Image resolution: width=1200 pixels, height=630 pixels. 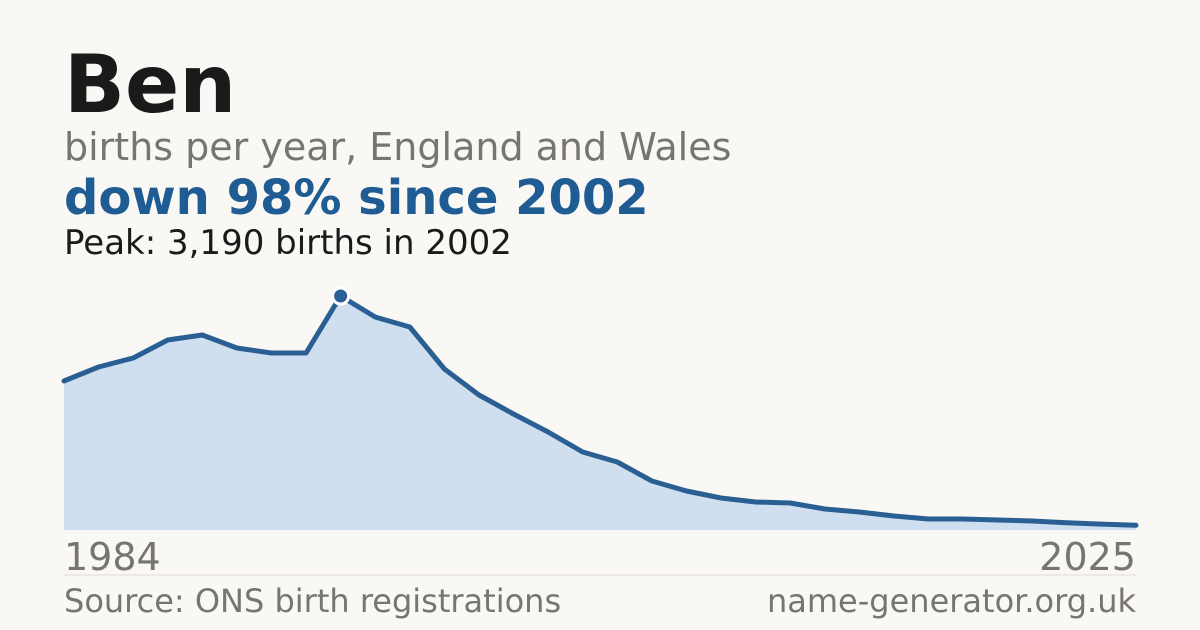 I want to click on chart-subtitle: births per year, England and Wales, so click(x=397, y=147).